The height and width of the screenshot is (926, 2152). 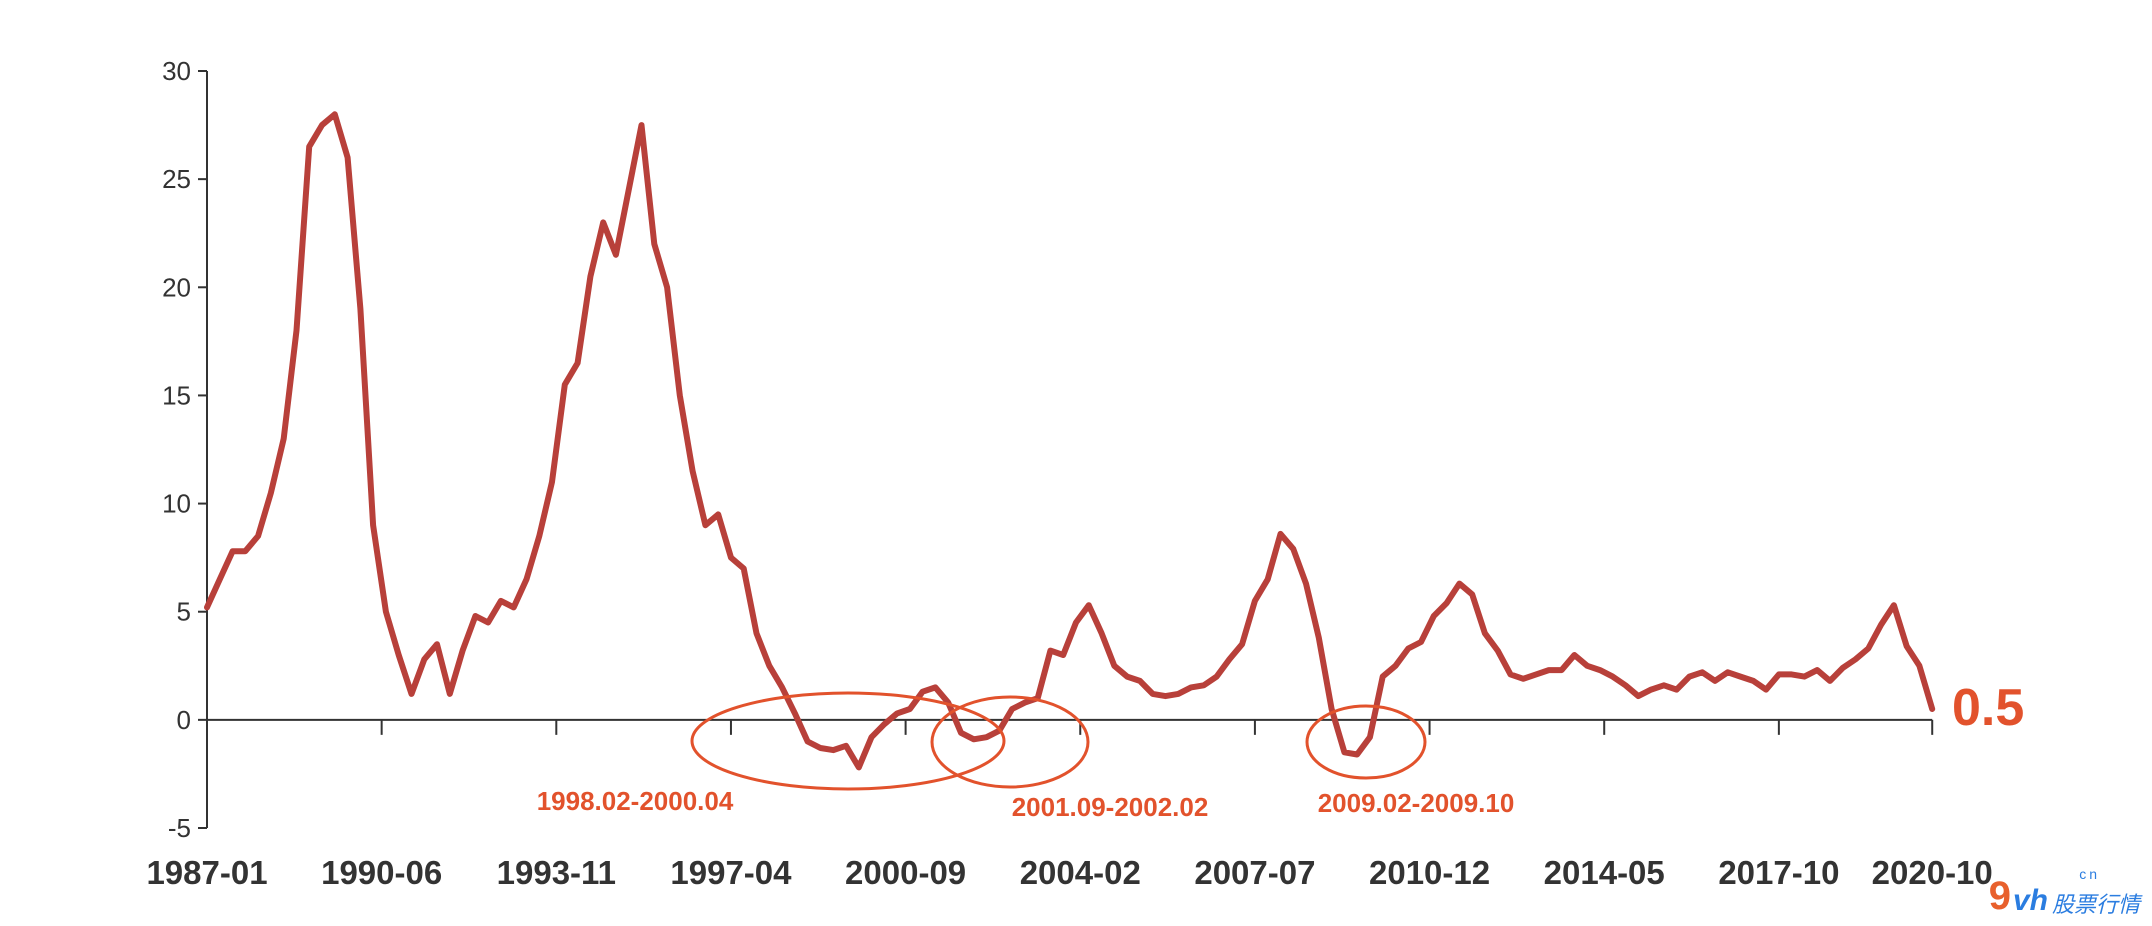 What do you see at coordinates (2089, 874) in the screenshot?
I see `watermark-cn: cn` at bounding box center [2089, 874].